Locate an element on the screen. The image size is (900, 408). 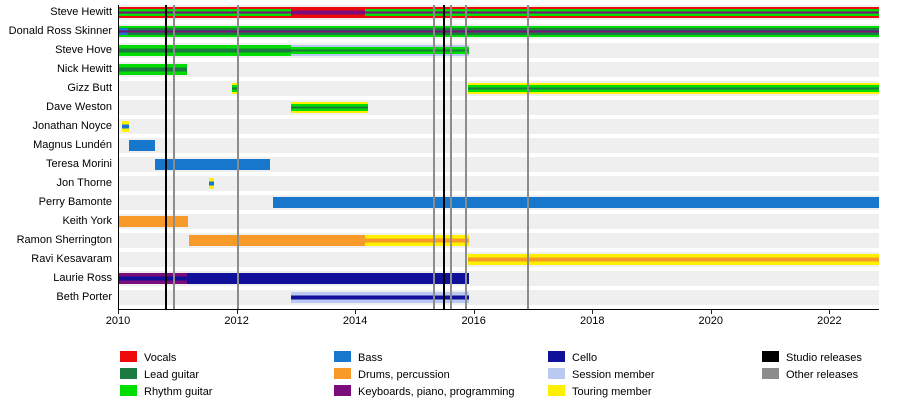
legend-item: Other releases is located at coordinates (812, 373).